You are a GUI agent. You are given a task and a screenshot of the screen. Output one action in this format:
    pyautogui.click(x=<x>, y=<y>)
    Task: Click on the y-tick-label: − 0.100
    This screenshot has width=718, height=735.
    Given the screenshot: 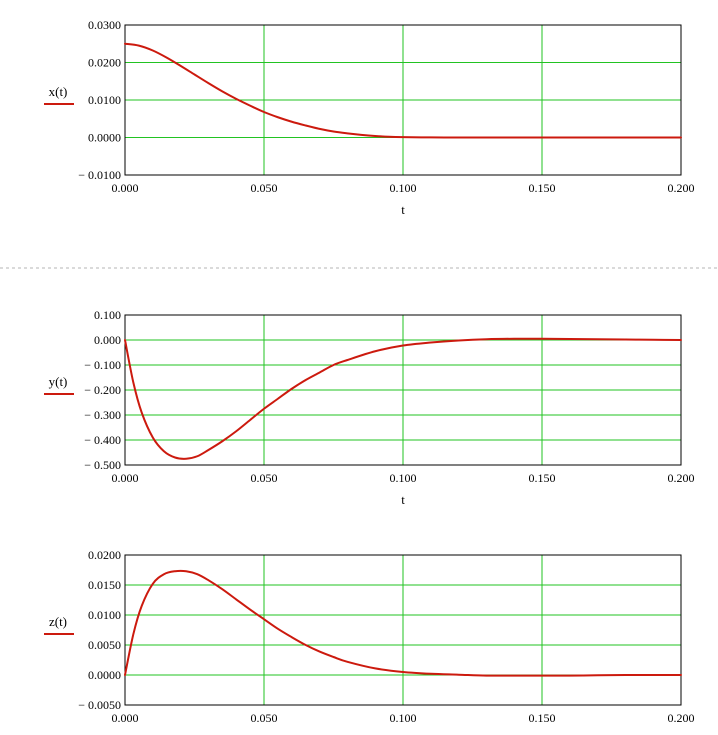 What is the action you would take?
    pyautogui.click(x=102, y=365)
    